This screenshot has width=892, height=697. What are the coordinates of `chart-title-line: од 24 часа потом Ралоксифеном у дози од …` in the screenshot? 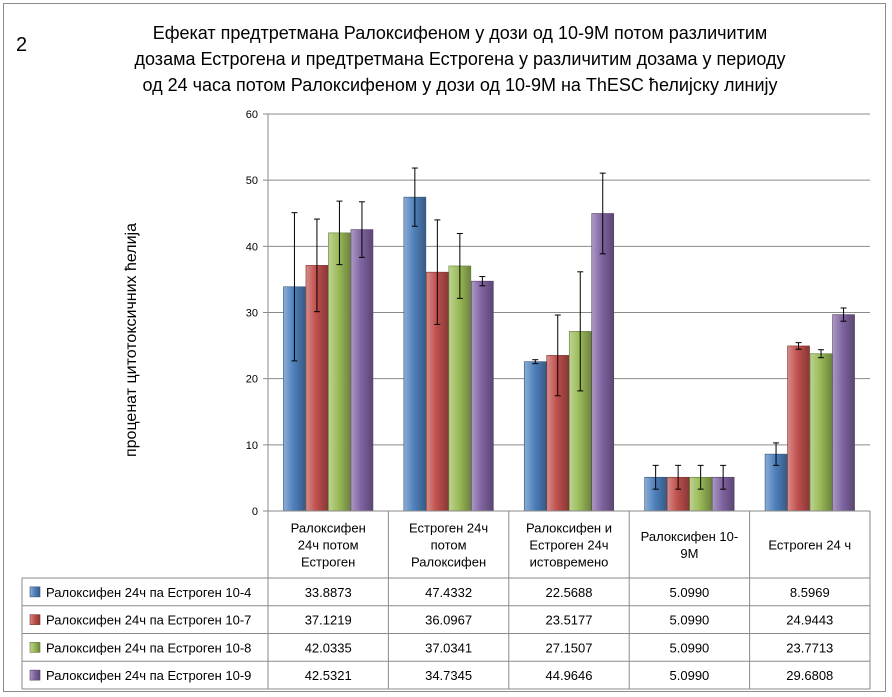 It's located at (460, 85).